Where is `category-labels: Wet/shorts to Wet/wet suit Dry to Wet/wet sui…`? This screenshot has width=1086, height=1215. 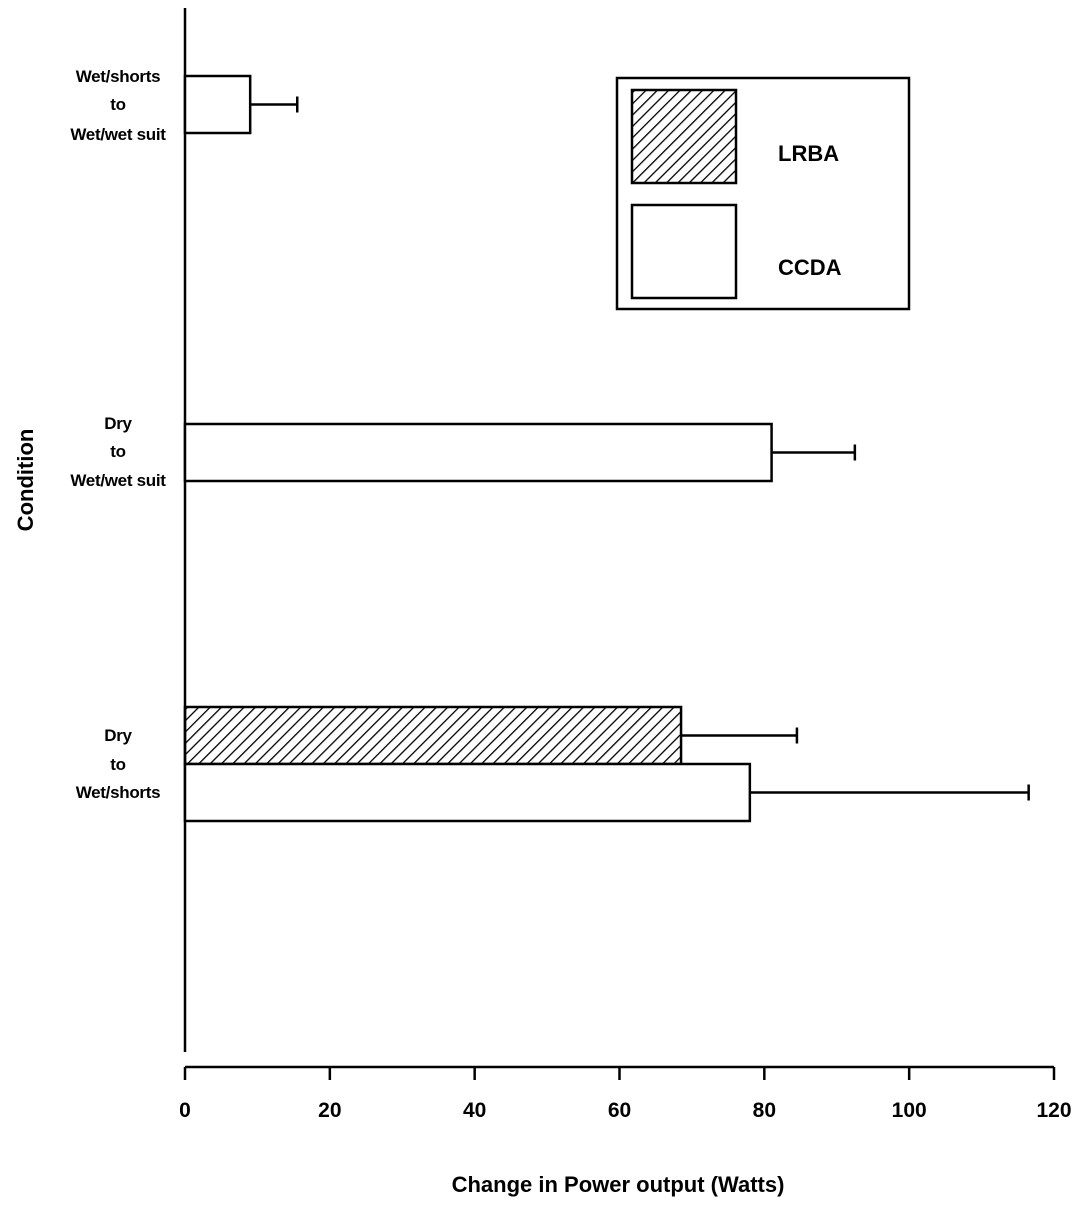 category-labels: Wet/shorts to Wet/wet suit Dry to Wet/wet sui… is located at coordinates (118, 434).